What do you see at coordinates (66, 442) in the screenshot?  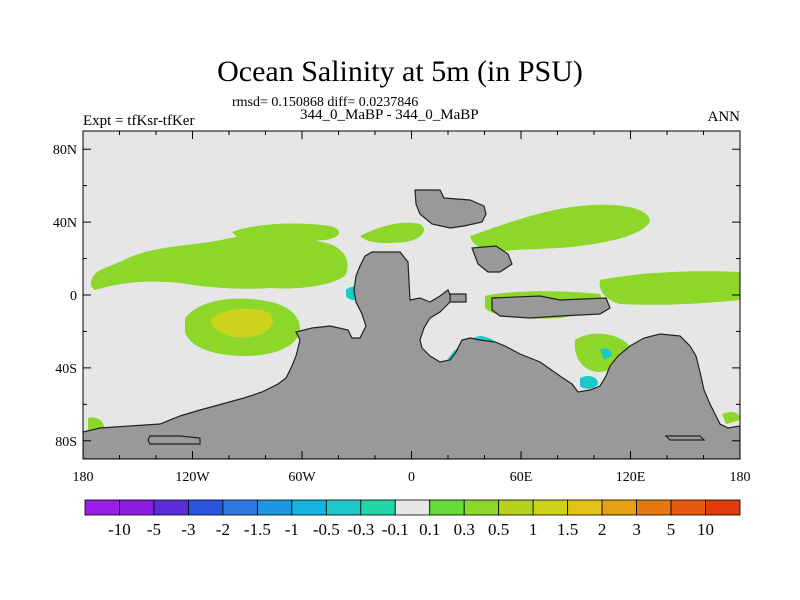 I see `y-tick-label: 80S` at bounding box center [66, 442].